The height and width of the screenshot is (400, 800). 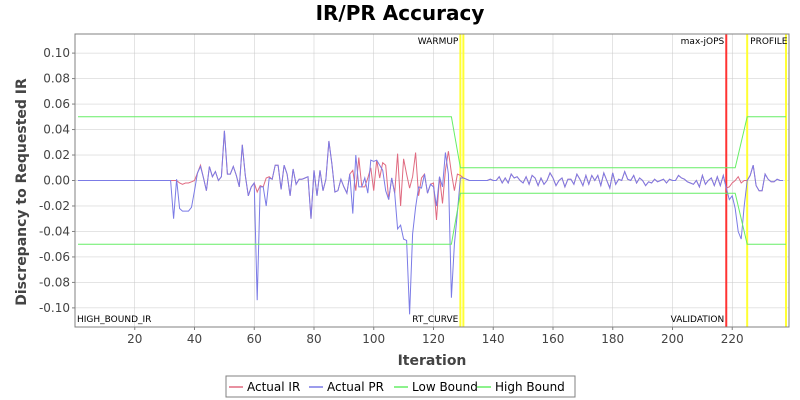 I want to click on marker-top-label: PROFILE, so click(x=769, y=42).